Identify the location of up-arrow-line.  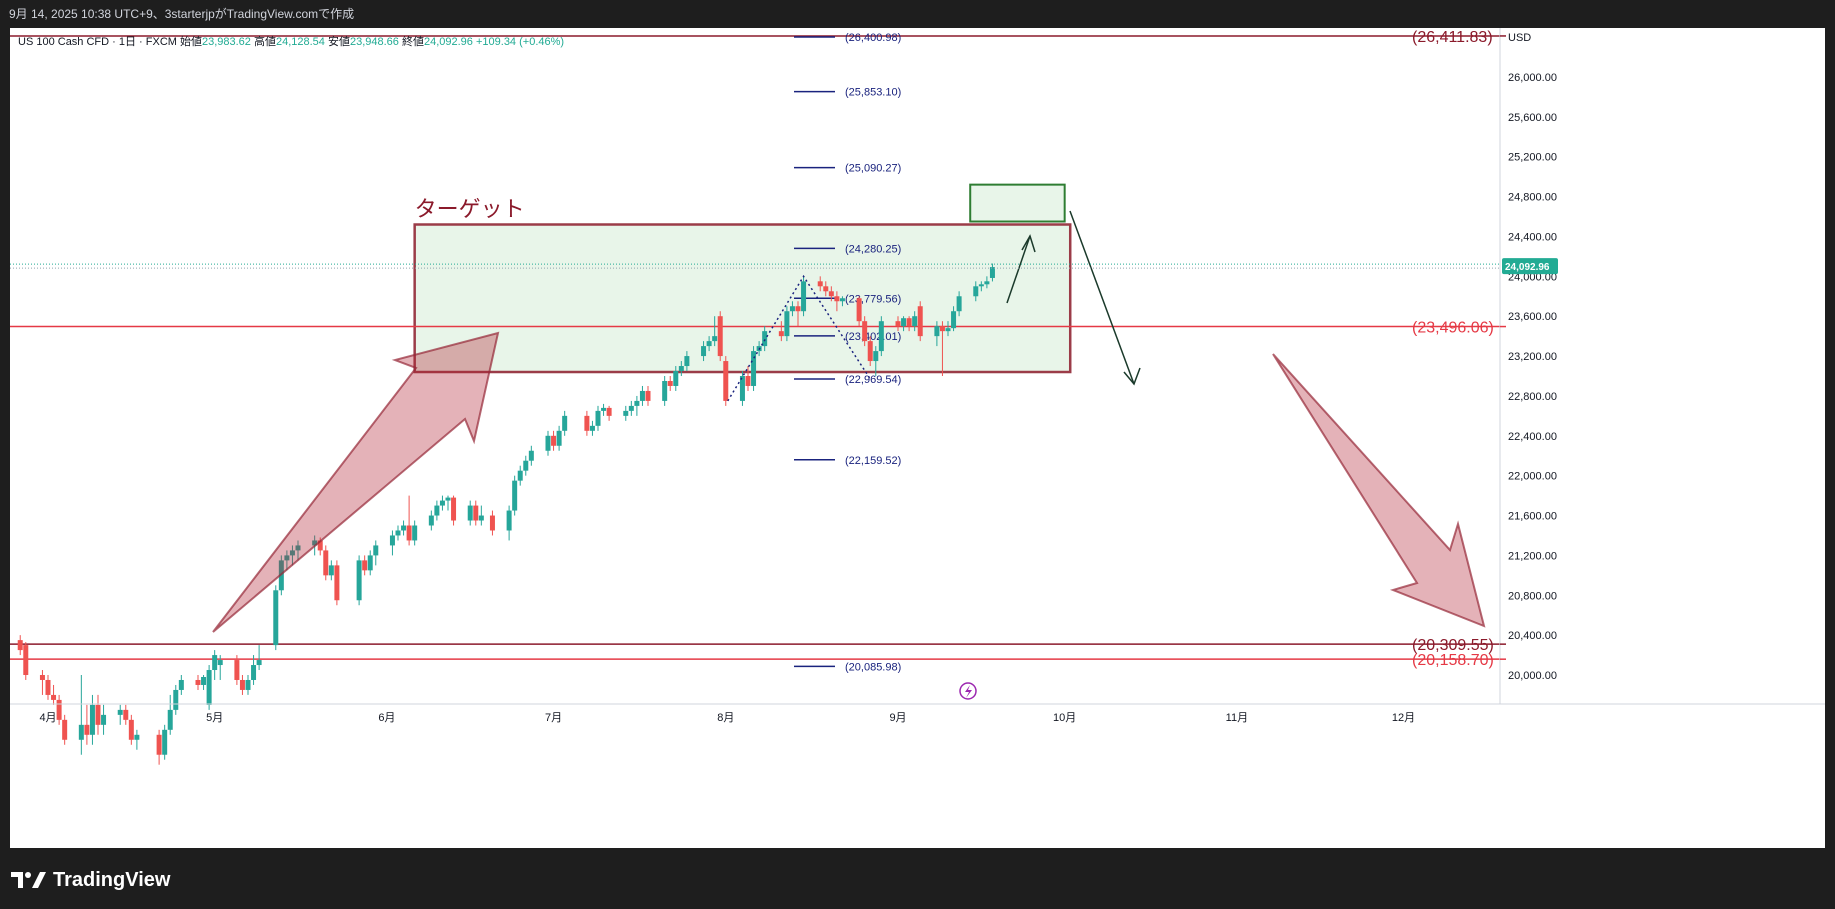
(1018, 269).